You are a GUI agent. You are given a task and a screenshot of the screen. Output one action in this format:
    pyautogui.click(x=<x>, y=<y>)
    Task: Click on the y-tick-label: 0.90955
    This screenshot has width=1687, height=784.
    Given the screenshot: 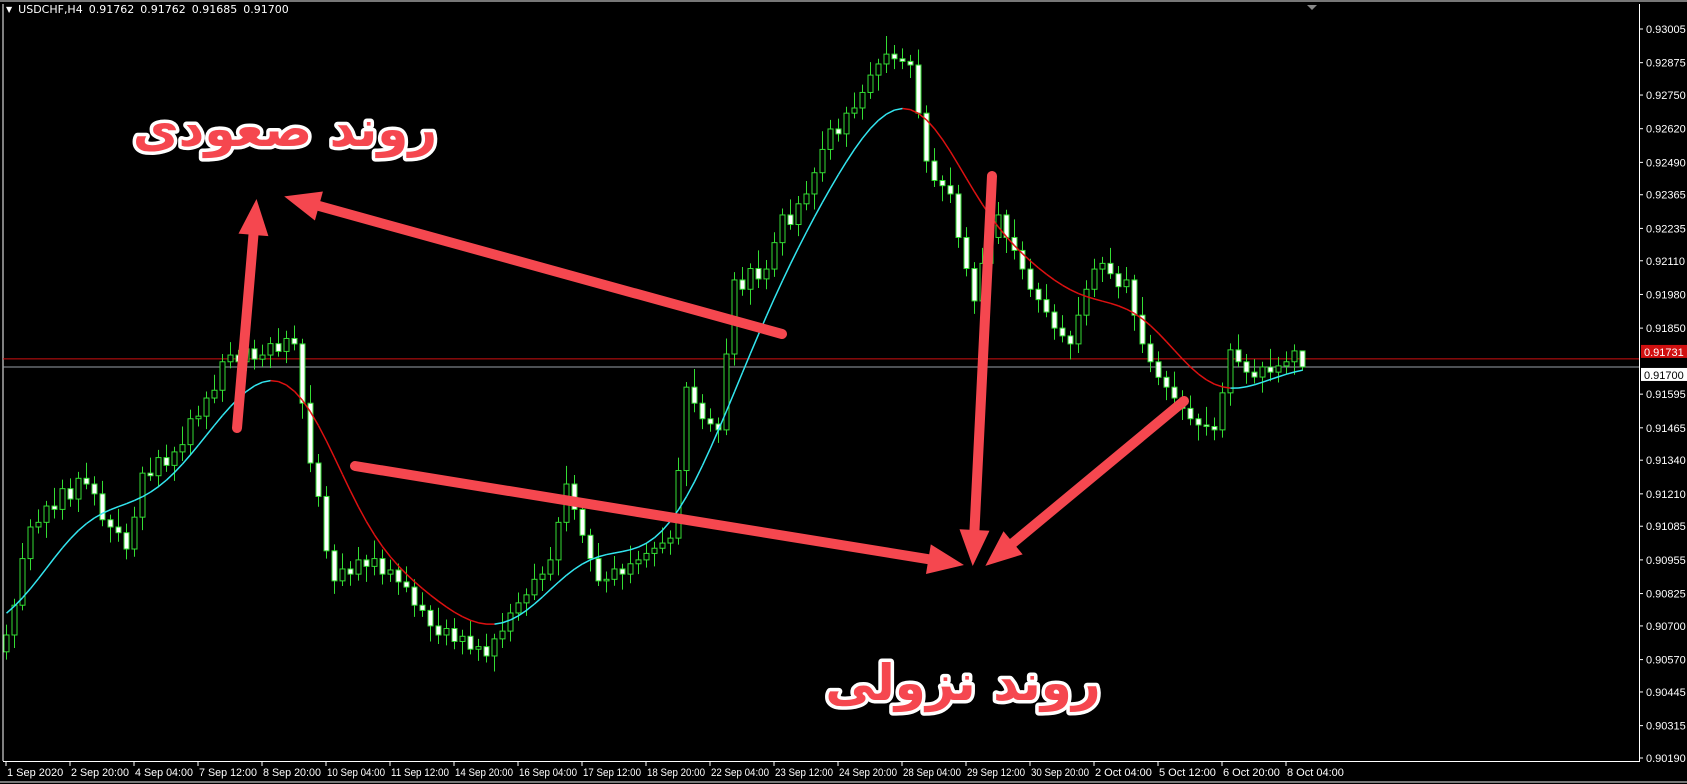 What is the action you would take?
    pyautogui.click(x=1666, y=561)
    